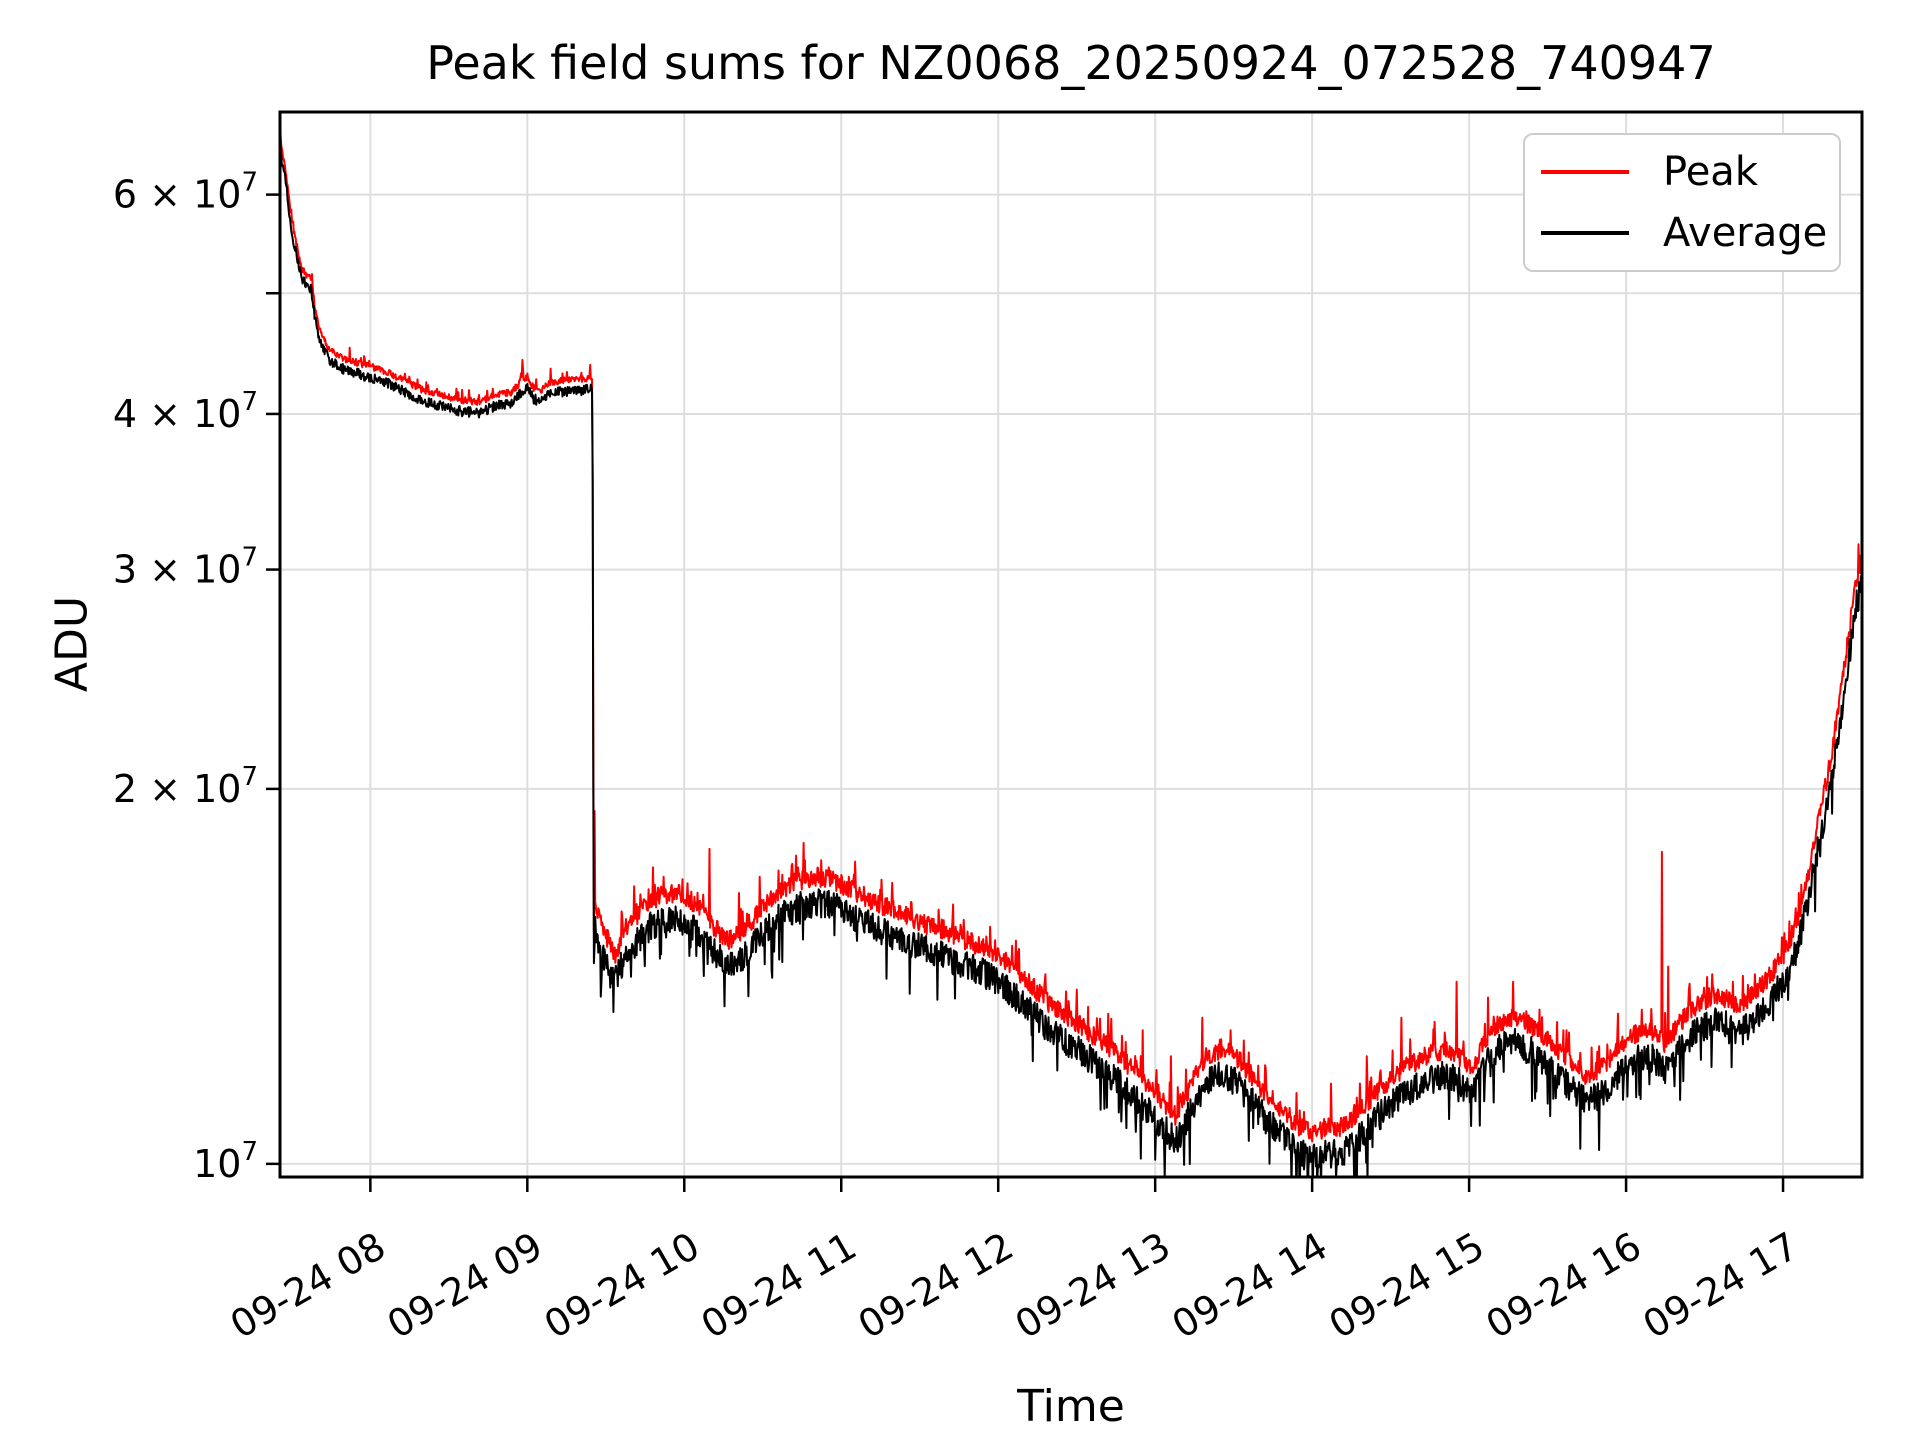 The height and width of the screenshot is (1440, 1920). Describe the element at coordinates (185, 192) in the screenshot. I see `svg-text: 6 × 107` at that location.